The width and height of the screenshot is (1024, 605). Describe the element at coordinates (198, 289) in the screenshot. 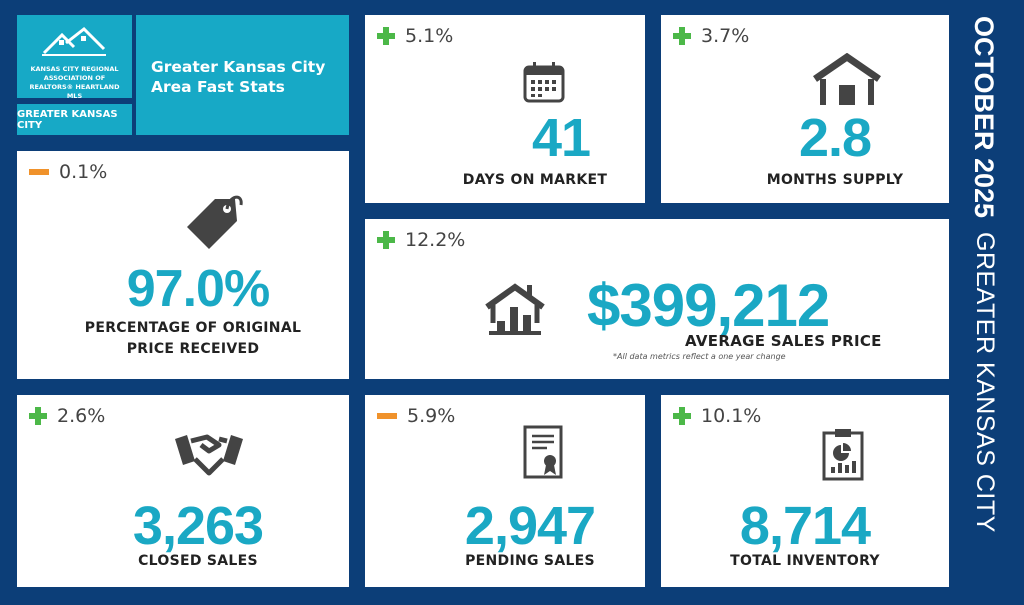

I see `pct-value: 97.0%` at that location.